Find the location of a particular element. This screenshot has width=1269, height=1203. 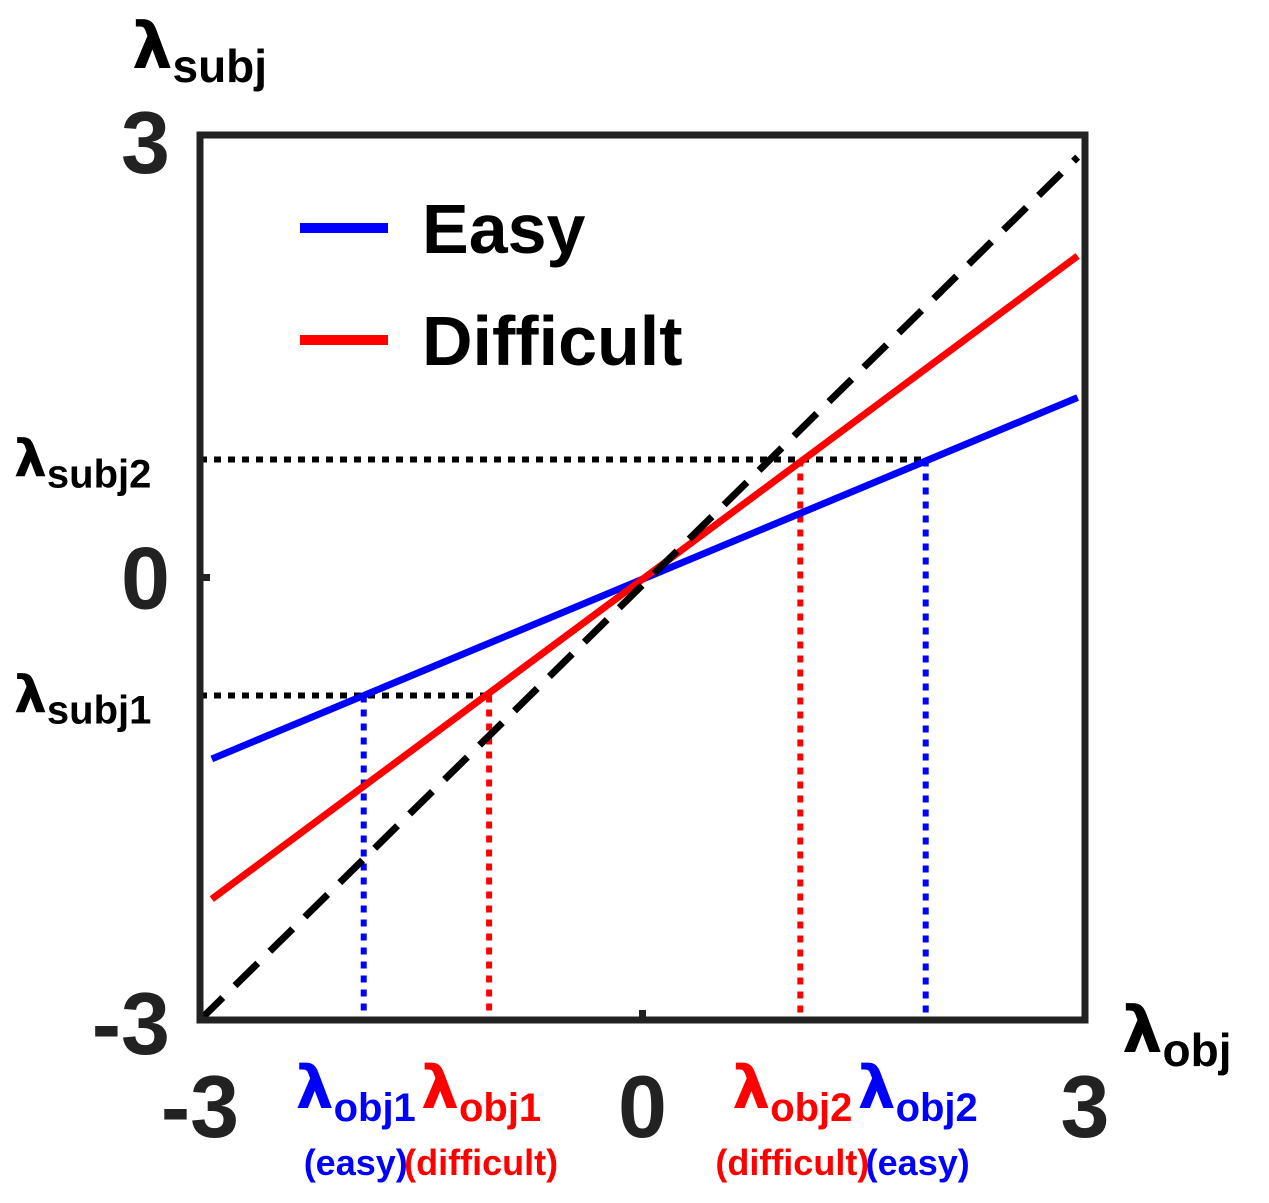

x-tick-label: 3 is located at coordinates (1085, 1106).